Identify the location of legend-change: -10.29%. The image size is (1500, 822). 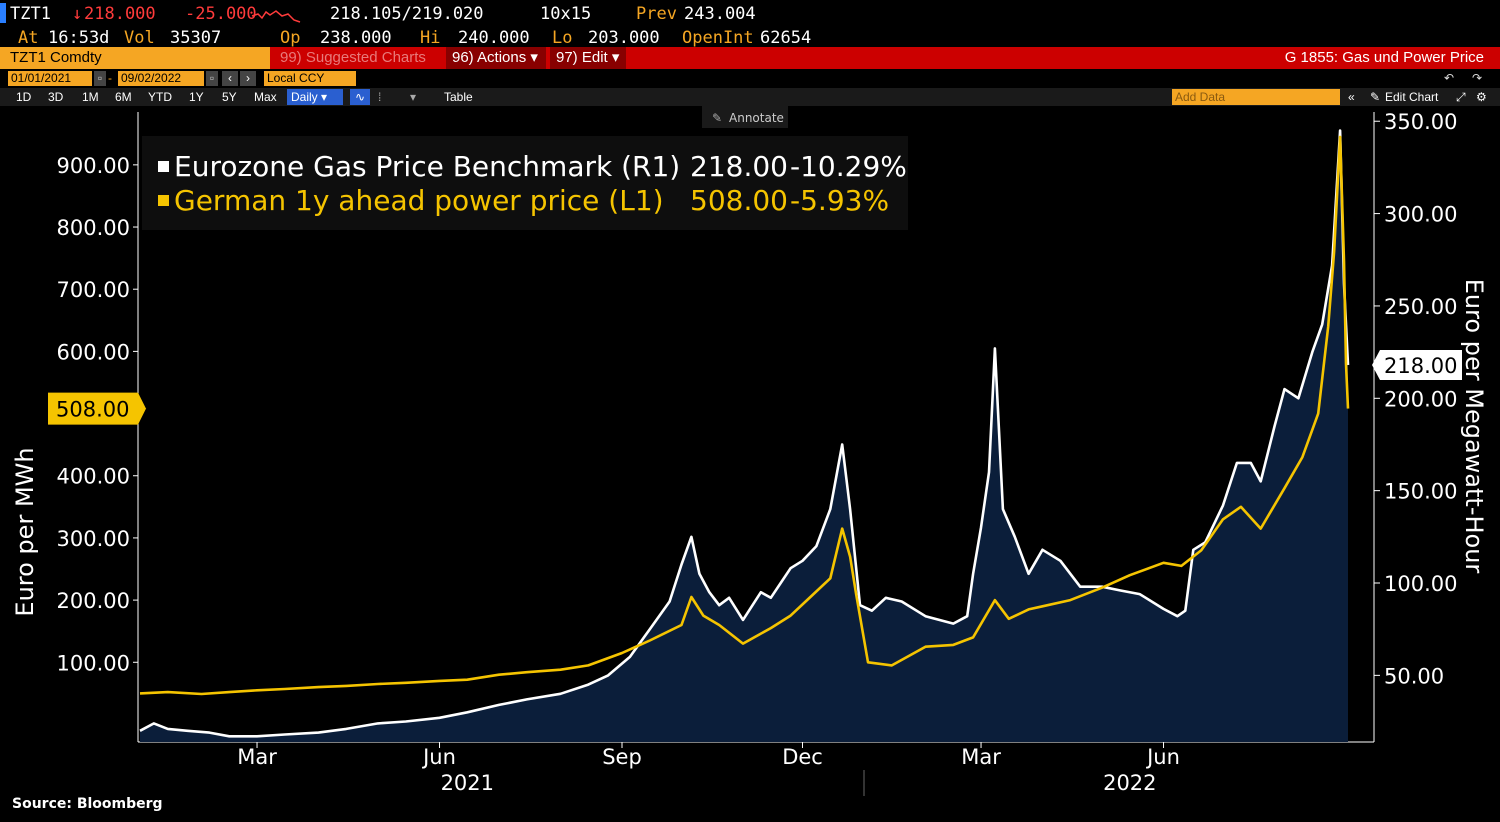
(848, 166).